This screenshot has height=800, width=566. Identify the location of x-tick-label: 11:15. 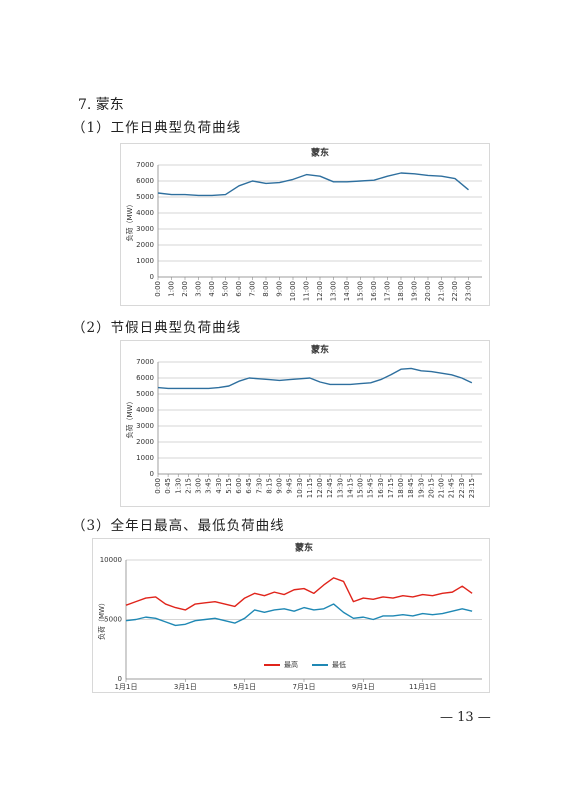
(310, 488).